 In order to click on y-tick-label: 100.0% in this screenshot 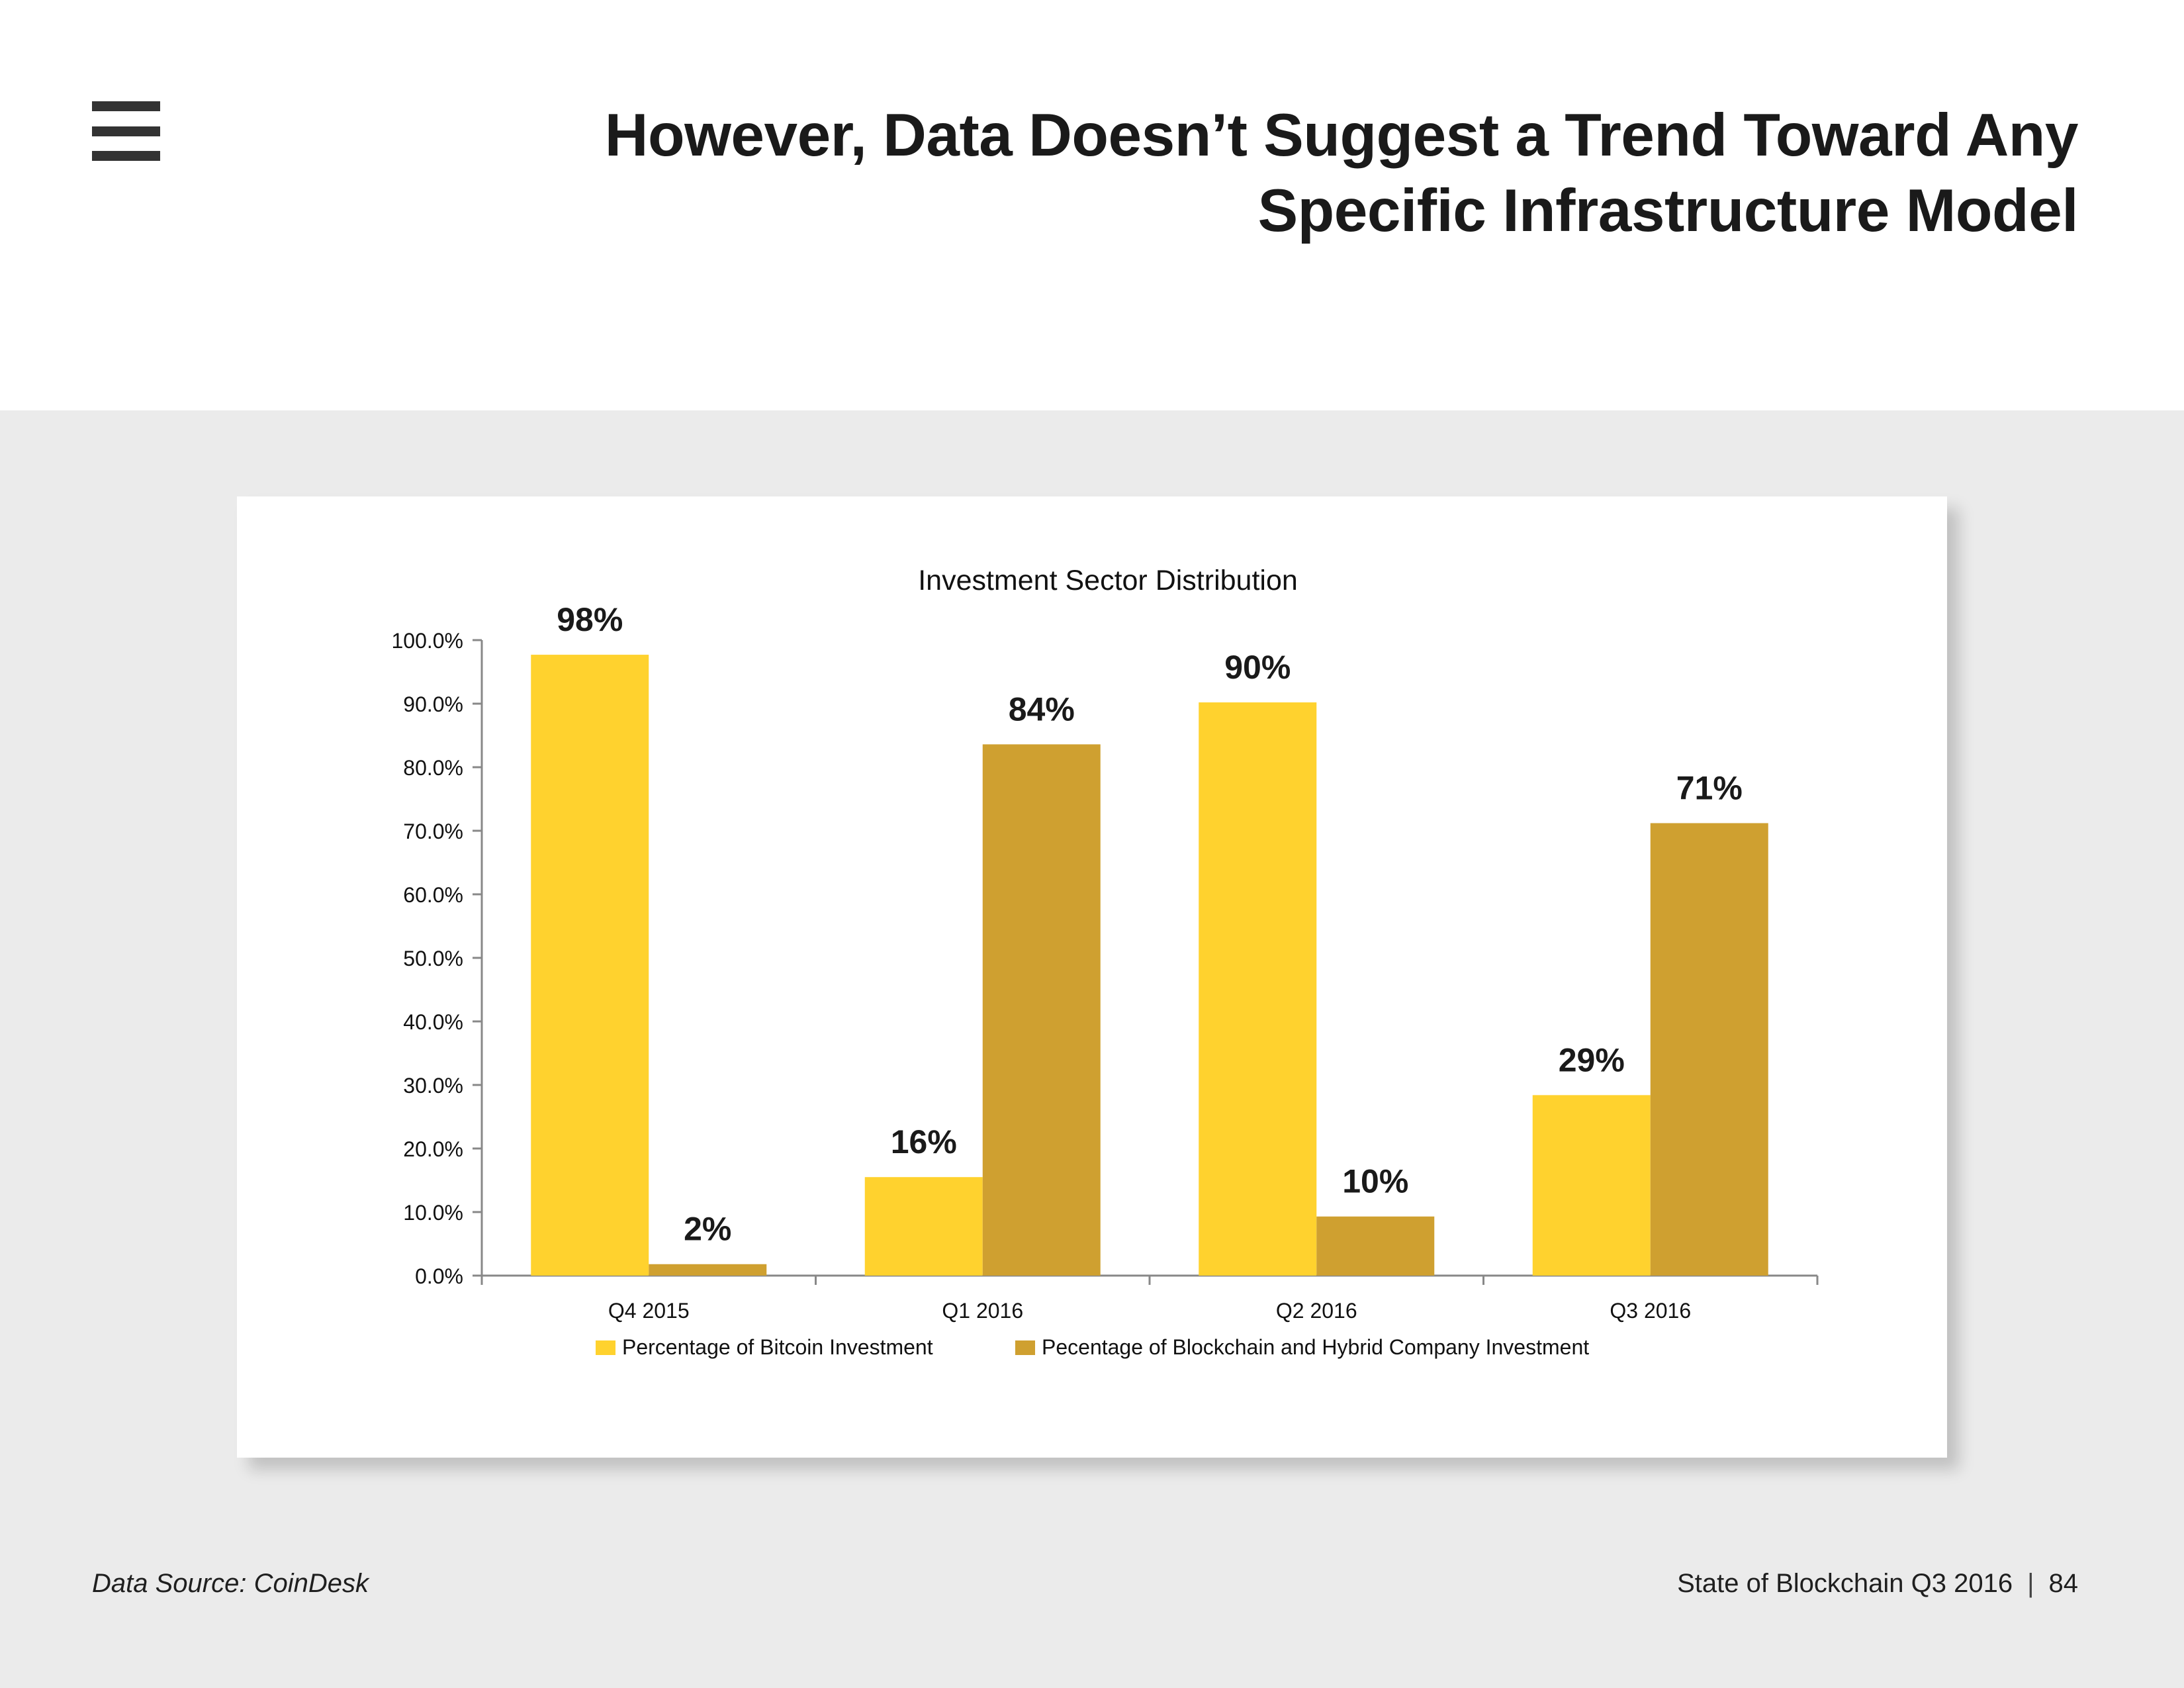, I will do `click(427, 641)`.